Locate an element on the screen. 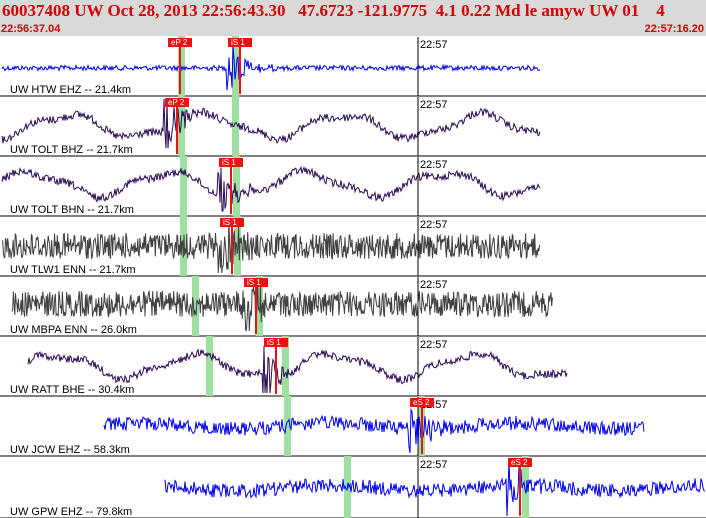 Image resolution: width=706 pixels, height=518 pixels. time-start-label: 22:56:37.04 is located at coordinates (31, 29).